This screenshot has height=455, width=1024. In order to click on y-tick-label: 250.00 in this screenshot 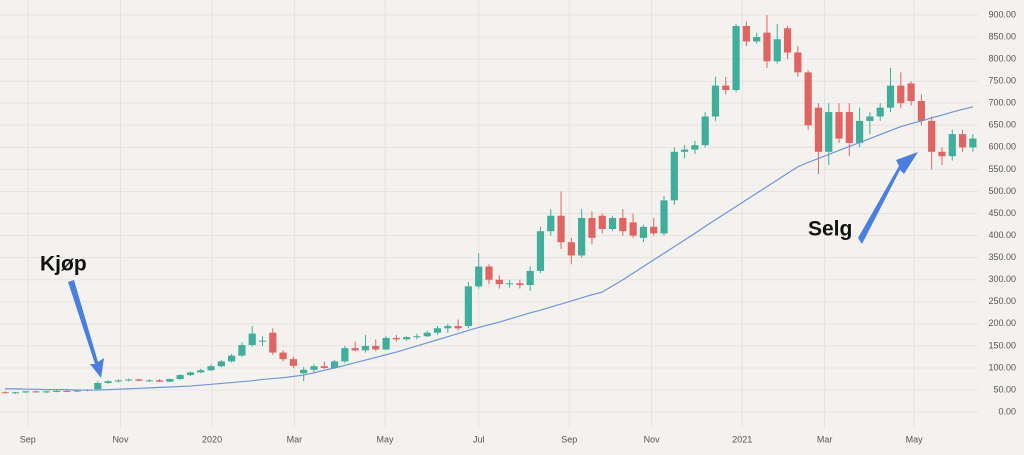, I will do `click(1002, 301)`.